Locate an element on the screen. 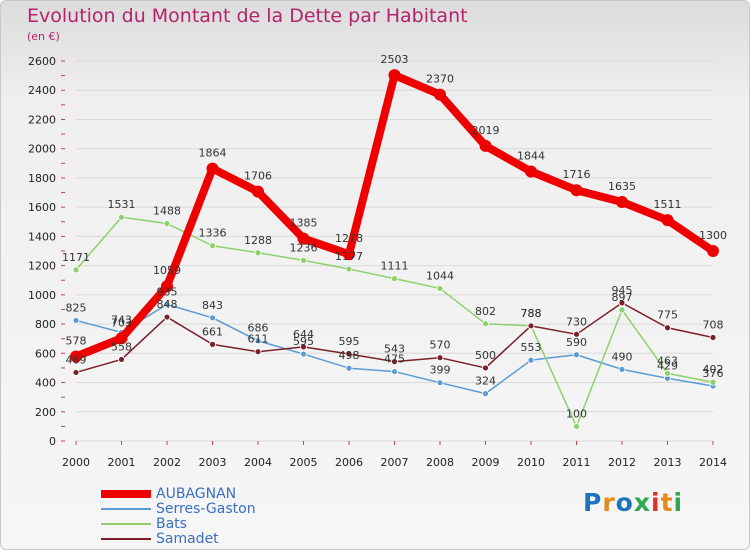 The width and height of the screenshot is (750, 550). data-label: 498 is located at coordinates (349, 355).